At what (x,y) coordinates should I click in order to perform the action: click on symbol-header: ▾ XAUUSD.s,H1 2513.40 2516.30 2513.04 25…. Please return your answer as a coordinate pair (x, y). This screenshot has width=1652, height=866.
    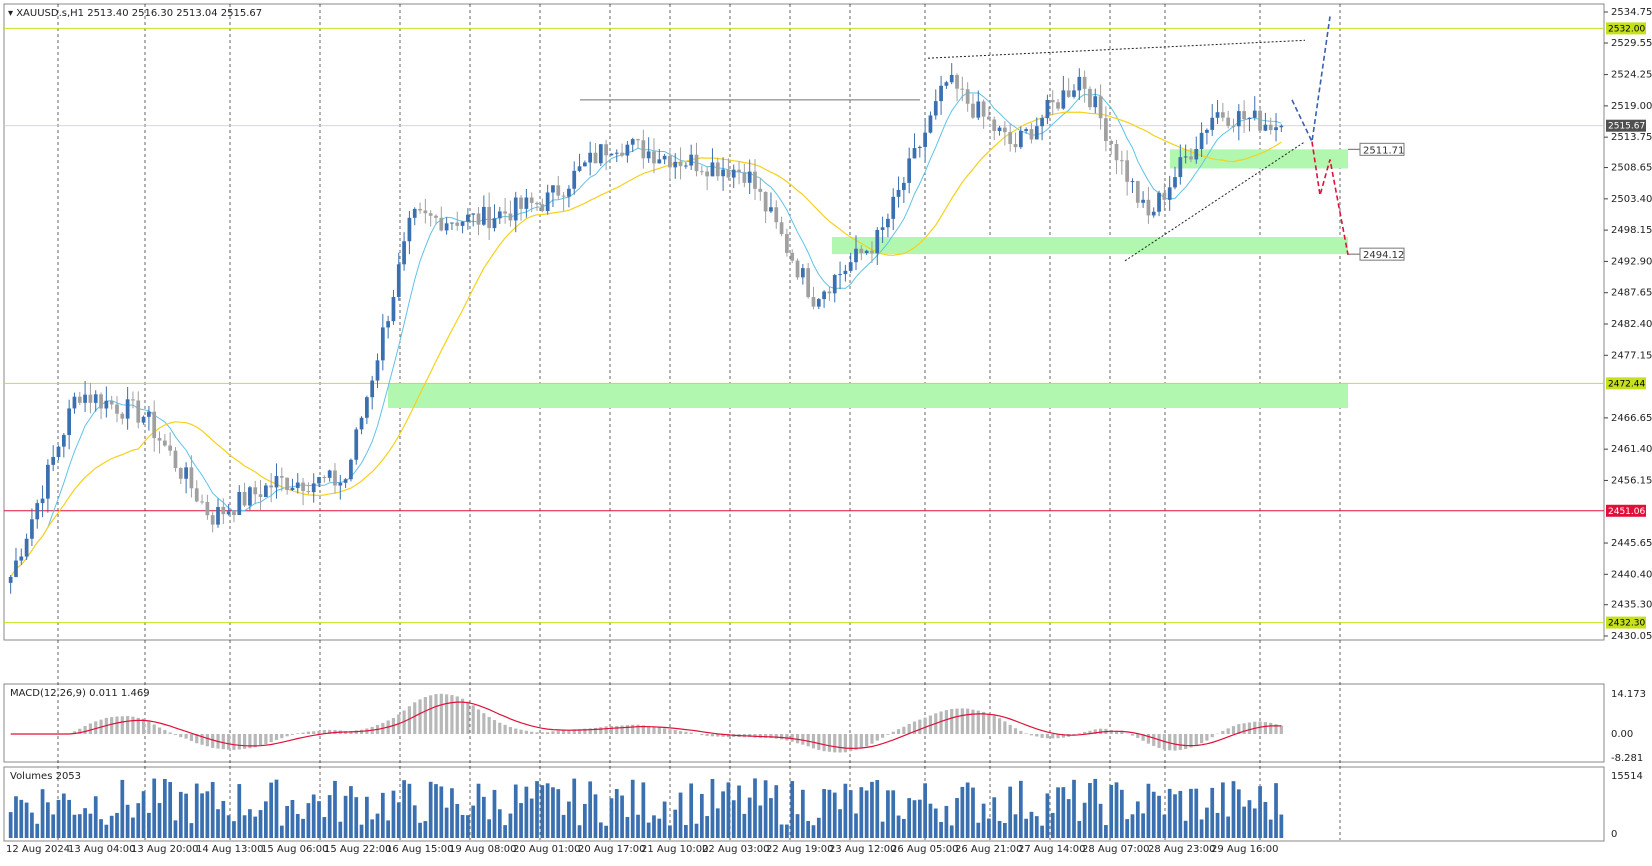
    Looking at the image, I should click on (135, 13).